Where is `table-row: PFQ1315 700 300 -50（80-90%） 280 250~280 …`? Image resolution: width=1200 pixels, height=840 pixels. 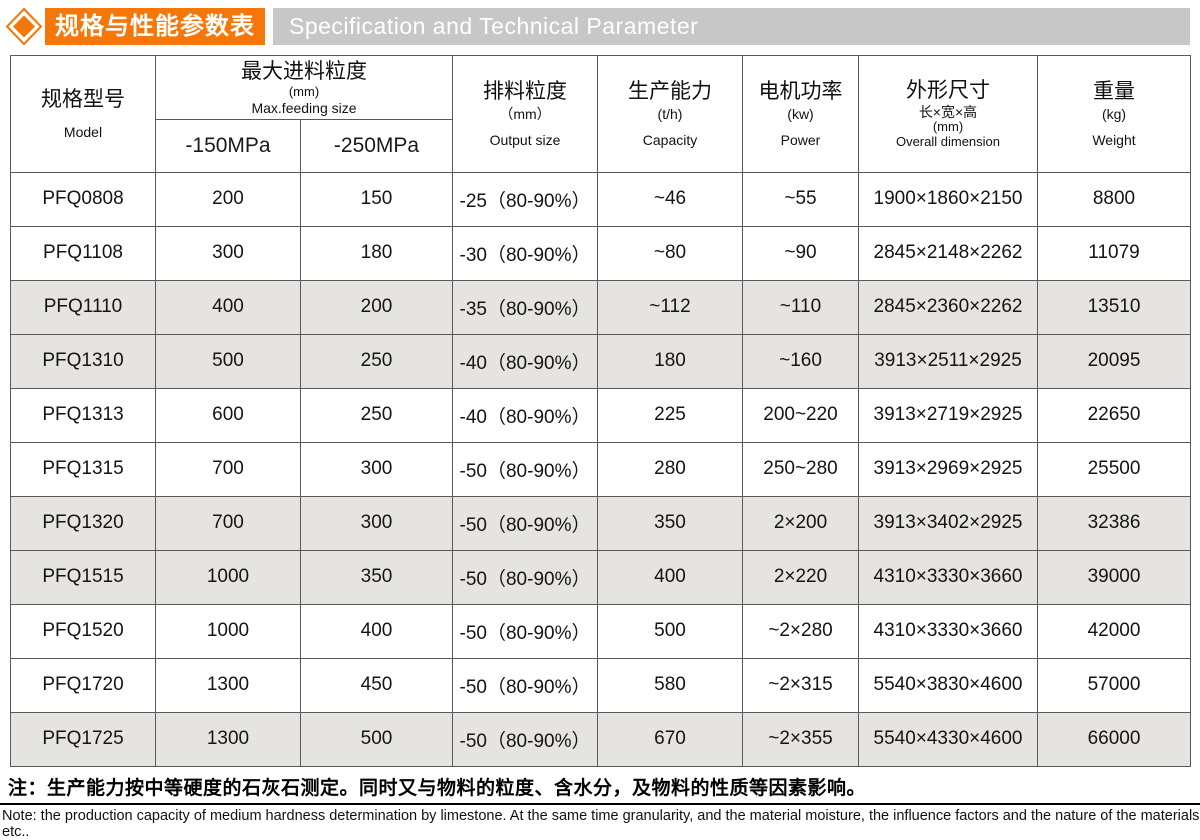
table-row: PFQ1315 700 300 -50（80-90%） 280 250~280 … is located at coordinates (600, 469).